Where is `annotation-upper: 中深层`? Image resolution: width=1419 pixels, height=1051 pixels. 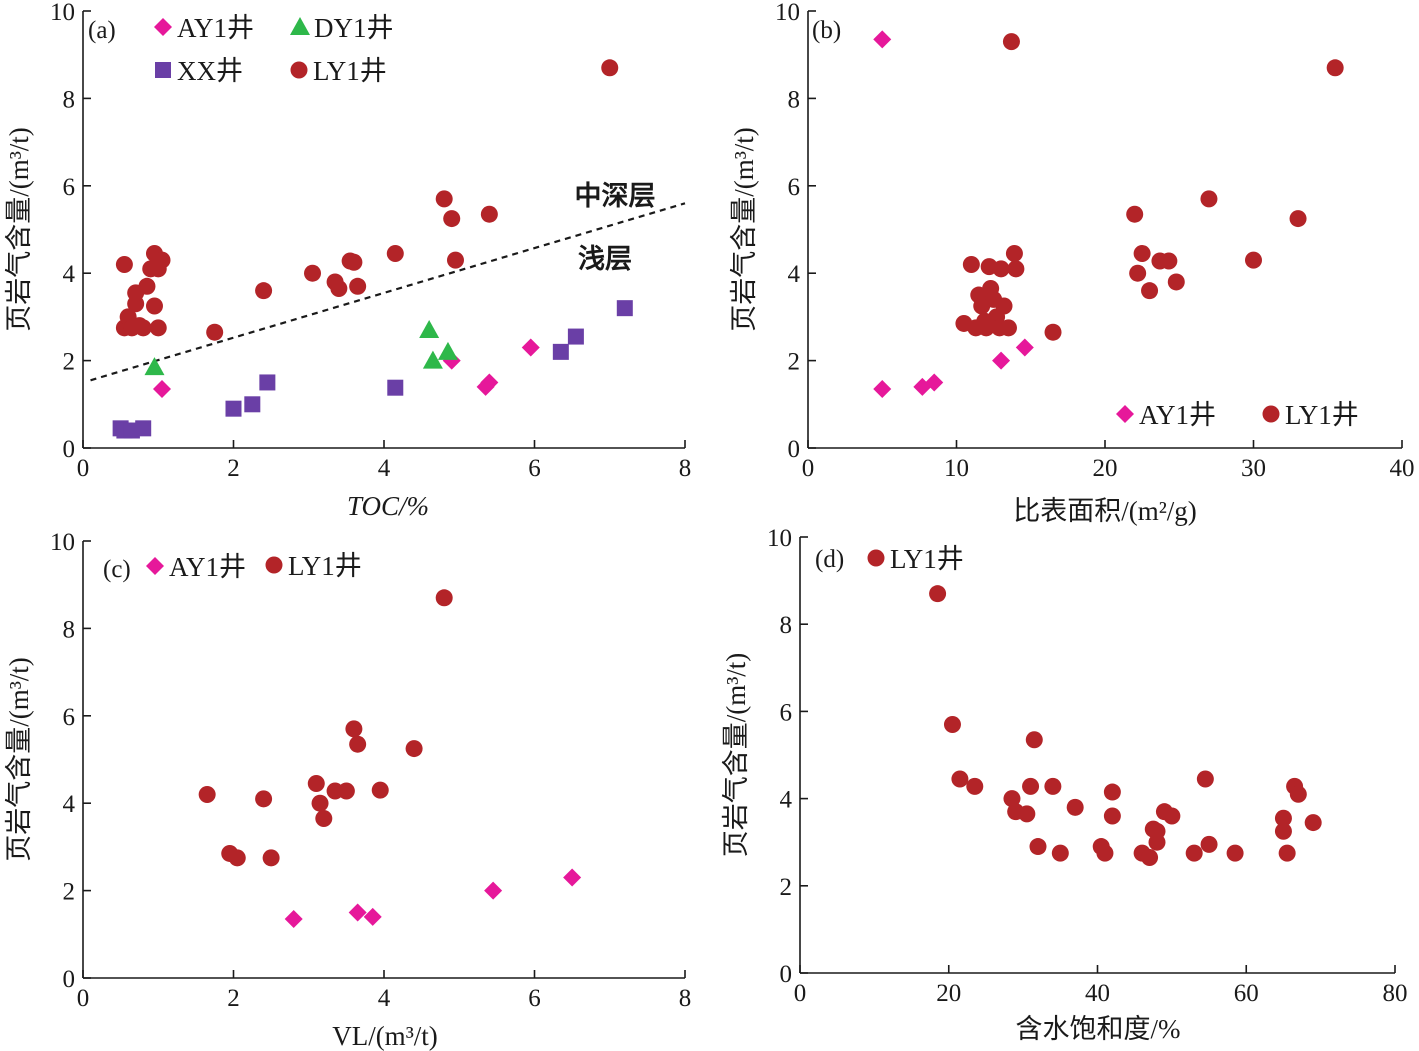 annotation-upper: 中深层 is located at coordinates (615, 196).